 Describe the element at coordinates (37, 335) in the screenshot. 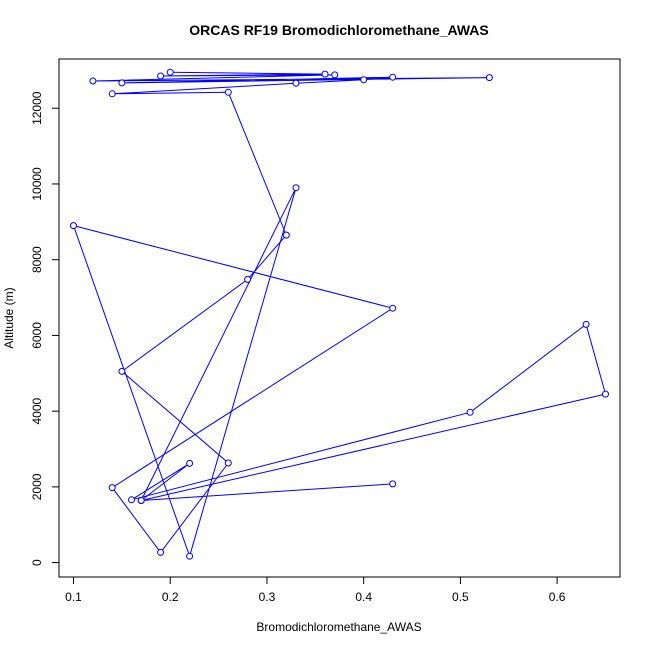

I see `y-tick-label: 6000` at that location.